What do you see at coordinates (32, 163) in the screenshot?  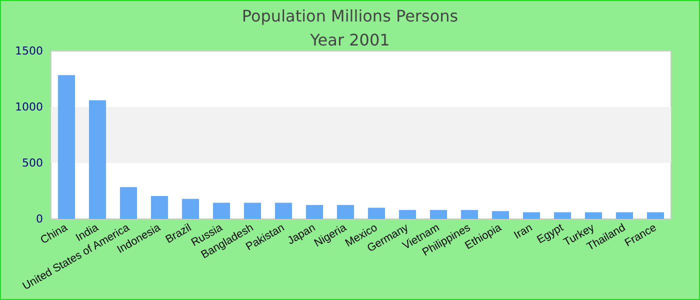 I see `y-tick-label: 500` at bounding box center [32, 163].